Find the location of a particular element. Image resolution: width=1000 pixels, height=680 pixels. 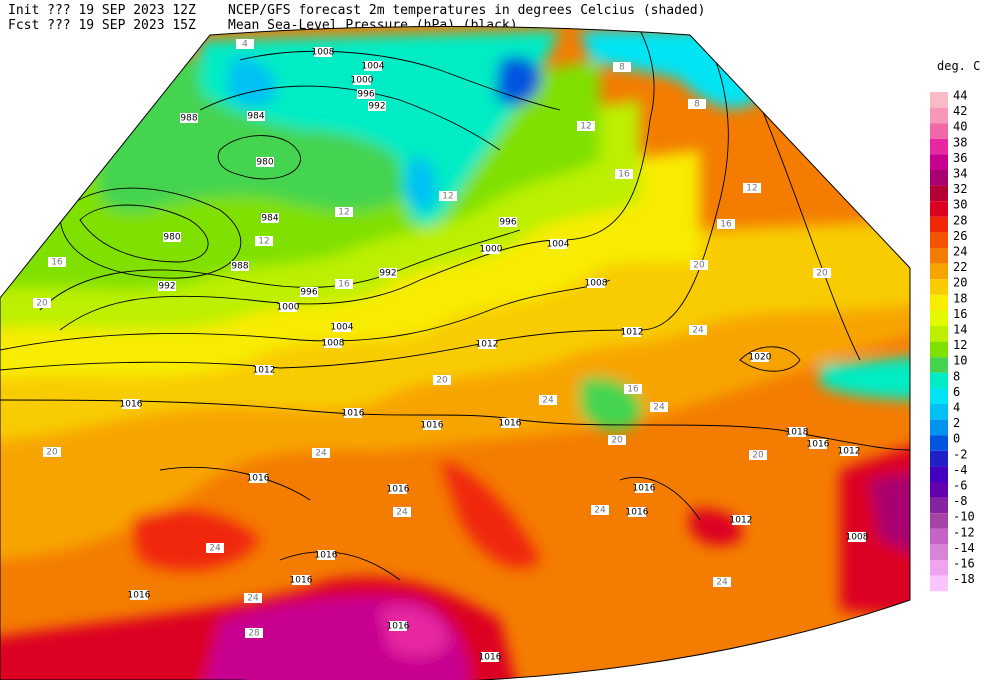

legend-label: 40 is located at coordinates (960, 127).